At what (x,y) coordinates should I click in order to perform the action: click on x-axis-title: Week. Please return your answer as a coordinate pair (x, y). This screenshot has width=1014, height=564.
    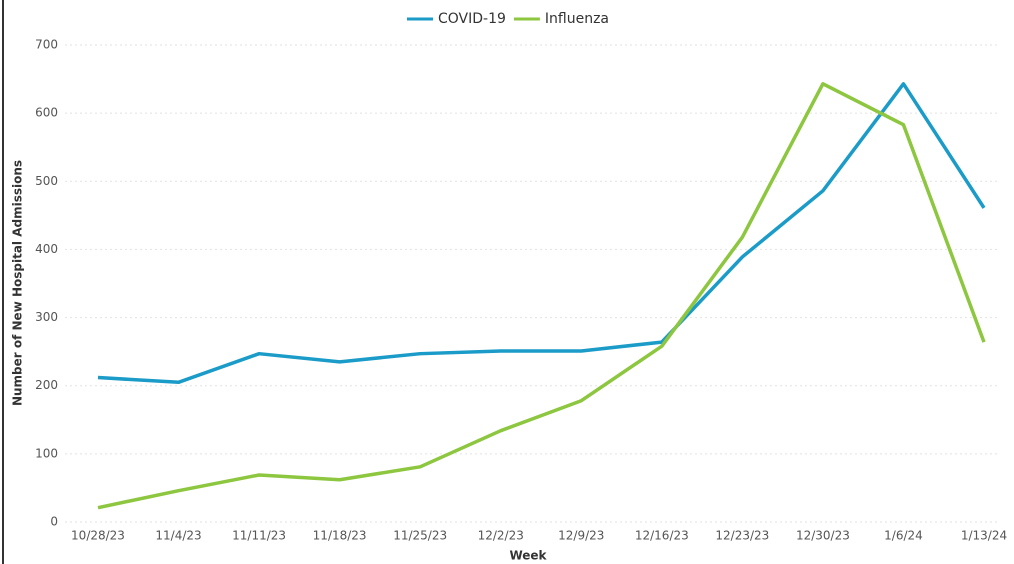
    Looking at the image, I should click on (528, 556).